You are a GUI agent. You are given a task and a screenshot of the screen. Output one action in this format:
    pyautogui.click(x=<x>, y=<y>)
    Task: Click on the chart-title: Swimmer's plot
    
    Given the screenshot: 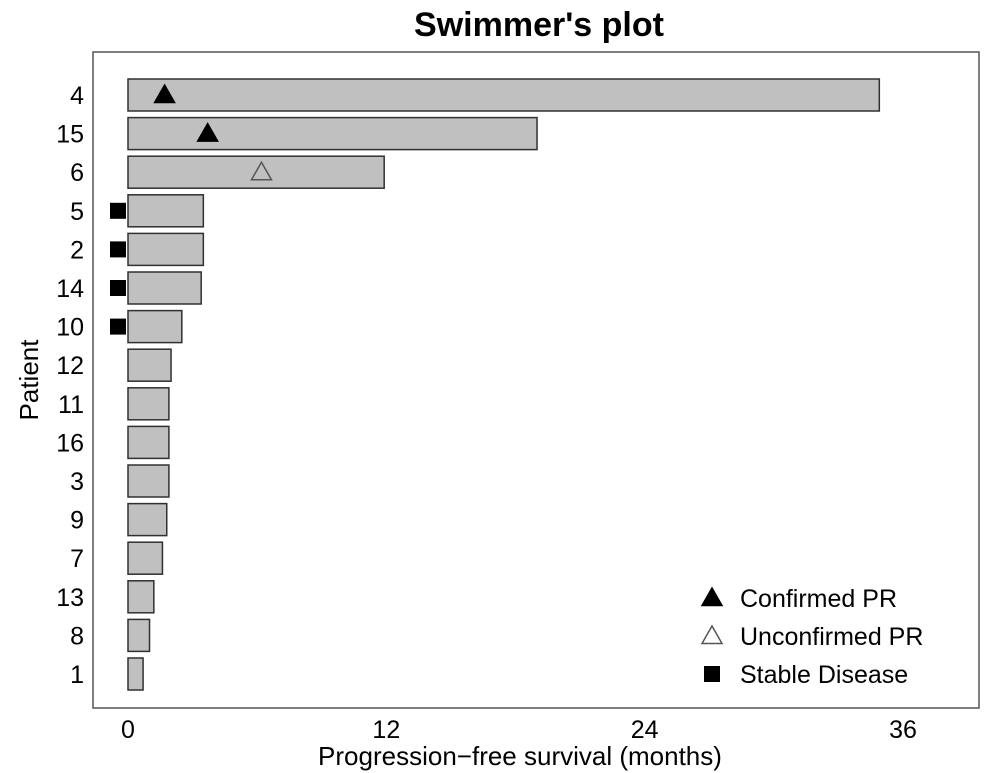 What is the action you would take?
    pyautogui.click(x=539, y=25)
    